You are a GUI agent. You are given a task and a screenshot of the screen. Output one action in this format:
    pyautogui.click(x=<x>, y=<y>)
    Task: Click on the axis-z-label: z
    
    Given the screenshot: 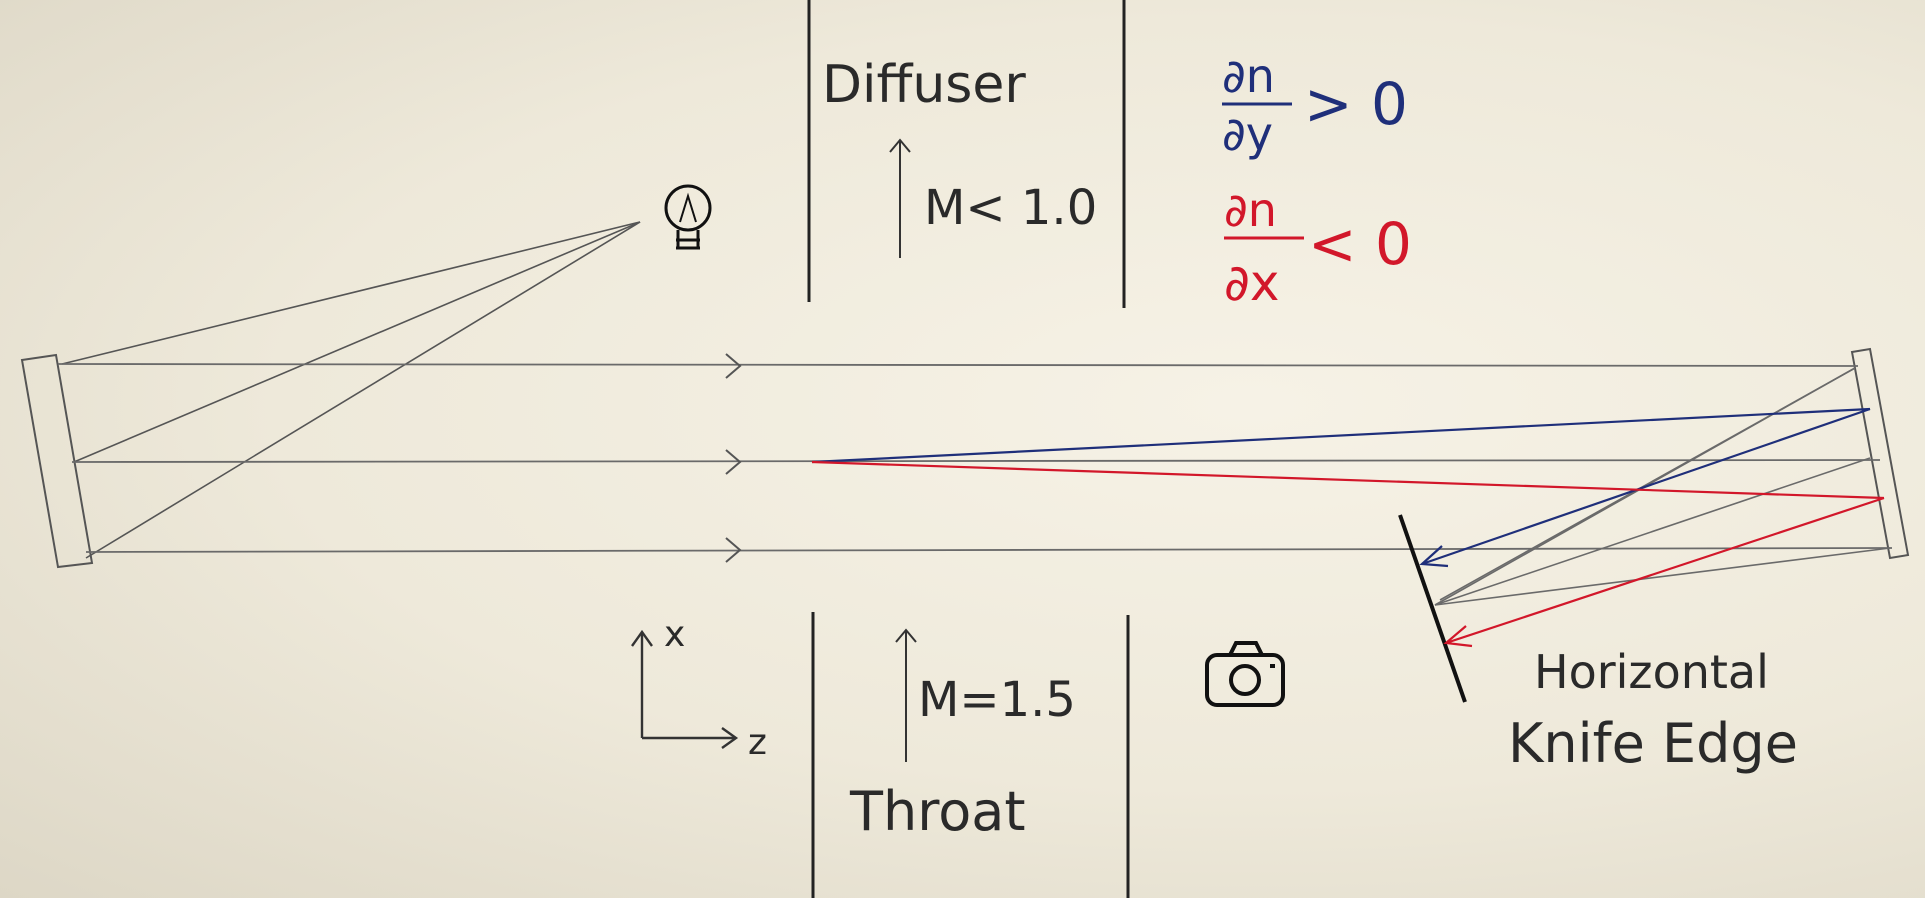 What is the action you would take?
    pyautogui.click(x=757, y=742)
    